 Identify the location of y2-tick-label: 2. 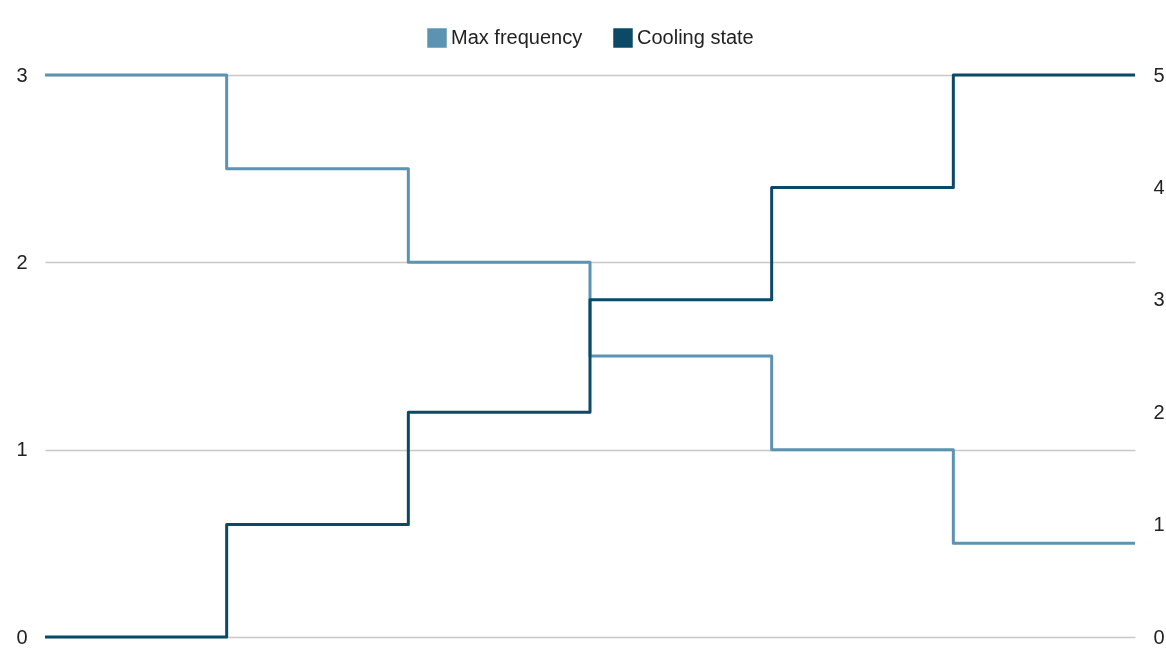
(1159, 411).